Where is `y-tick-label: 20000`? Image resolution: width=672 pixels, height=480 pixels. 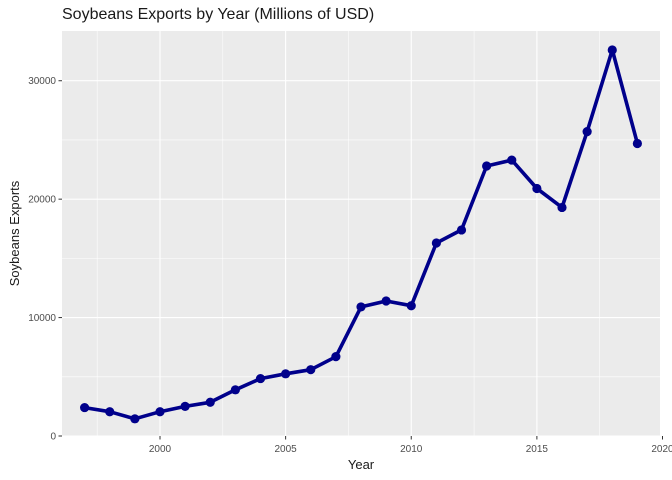
y-tick-label: 20000 is located at coordinates (42, 200).